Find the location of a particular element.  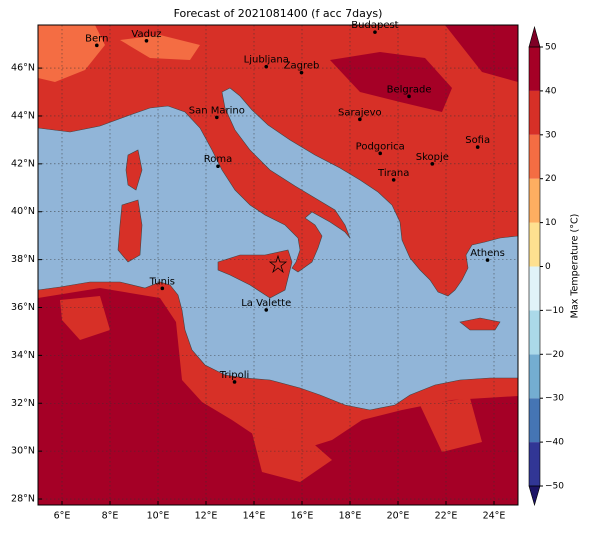

city-label: Belgrade is located at coordinates (409, 89).